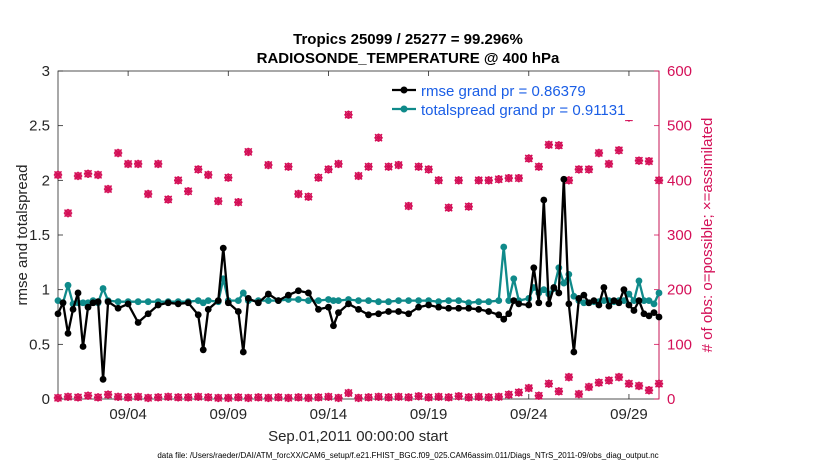 The height and width of the screenshot is (470, 830). Describe the element at coordinates (22, 235) in the screenshot. I see `y-axis-label: rmse and totalspread` at that location.